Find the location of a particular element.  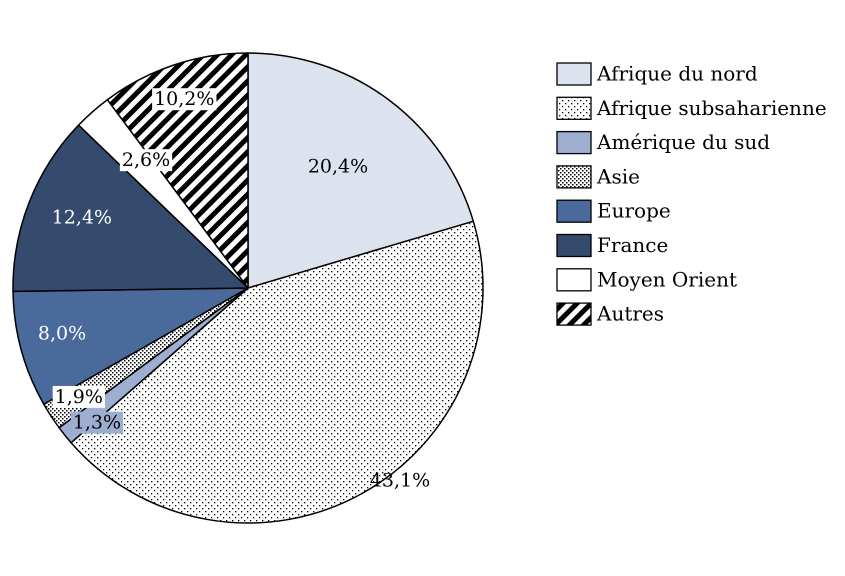

legend-label-afrique-du-nord: Afrique du nord is located at coordinates (677, 74).